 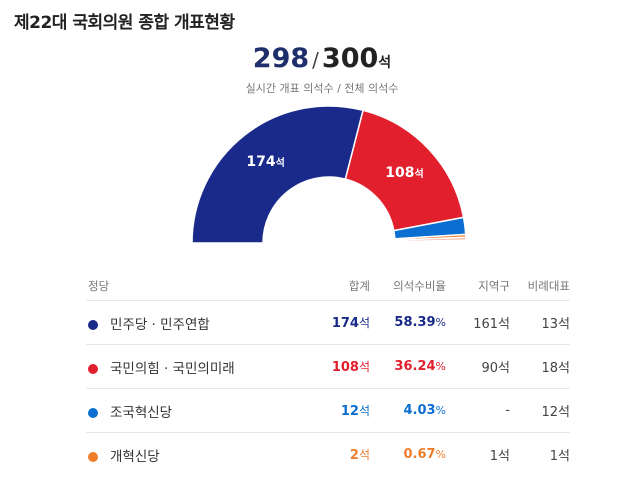 What do you see at coordinates (328, 286) in the screenshot?
I see `table-header-row: 정당 합계 의석수비율 지역구 비례대표` at bounding box center [328, 286].